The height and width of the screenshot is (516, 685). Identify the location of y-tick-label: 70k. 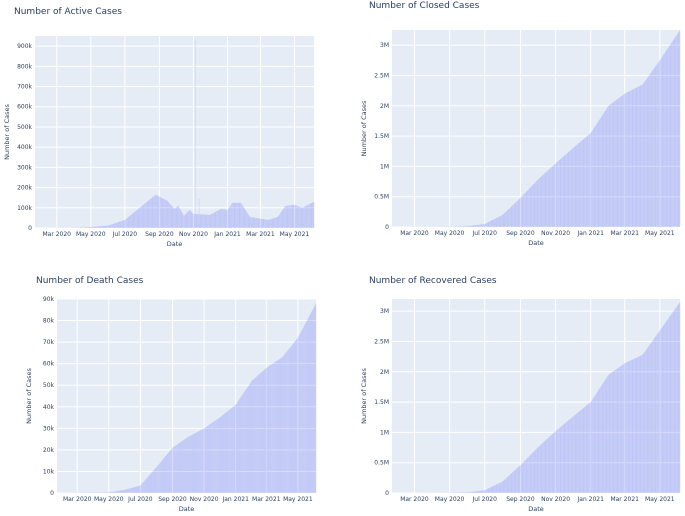
(49, 342).